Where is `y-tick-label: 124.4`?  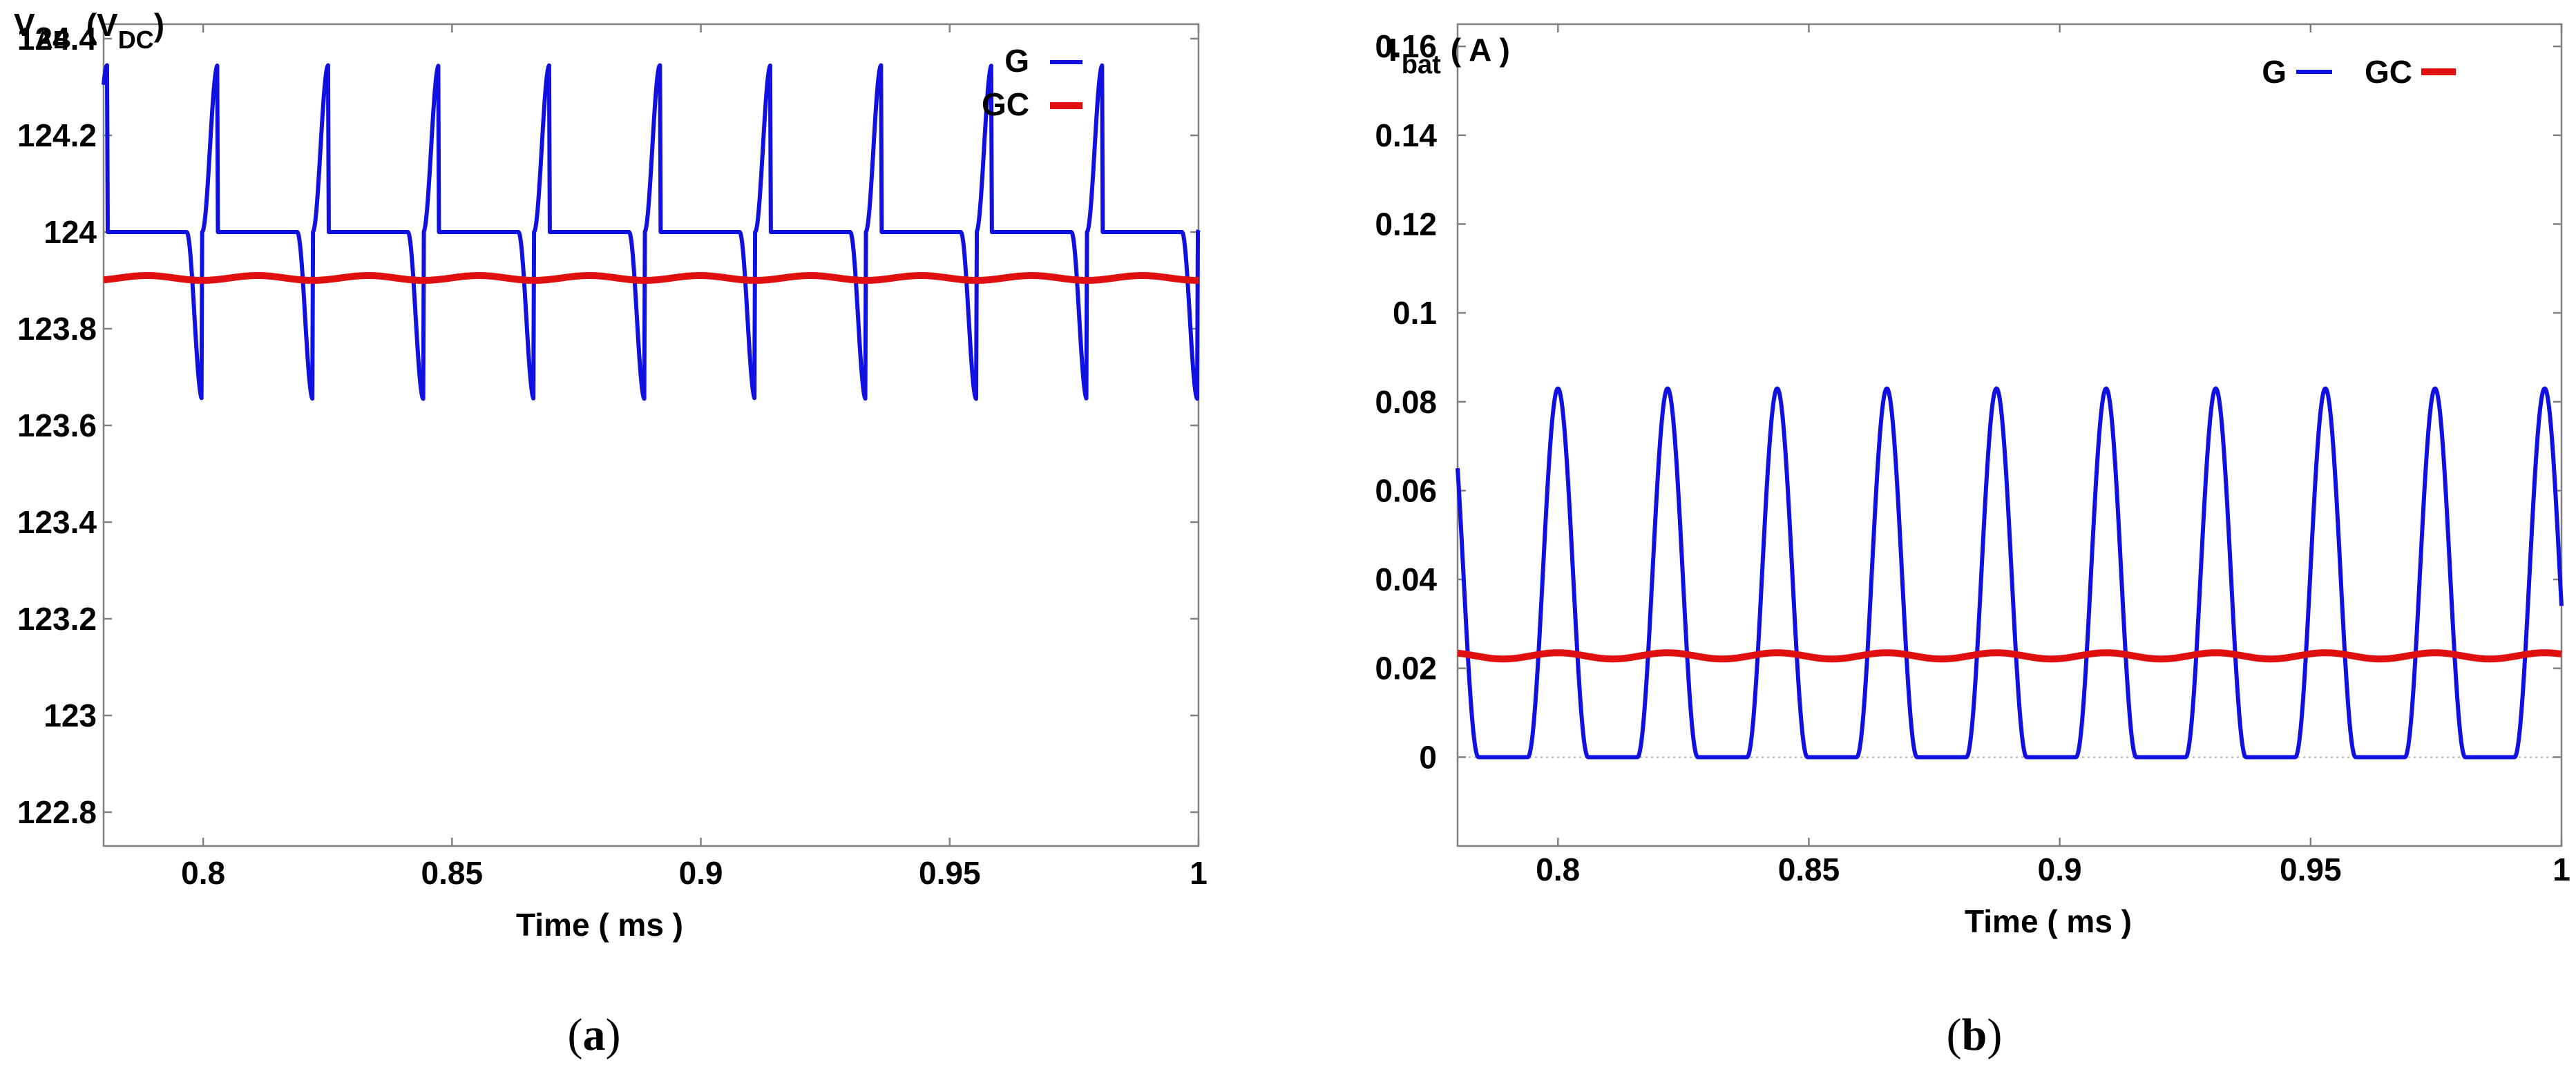
y-tick-label: 124.4 is located at coordinates (57, 39).